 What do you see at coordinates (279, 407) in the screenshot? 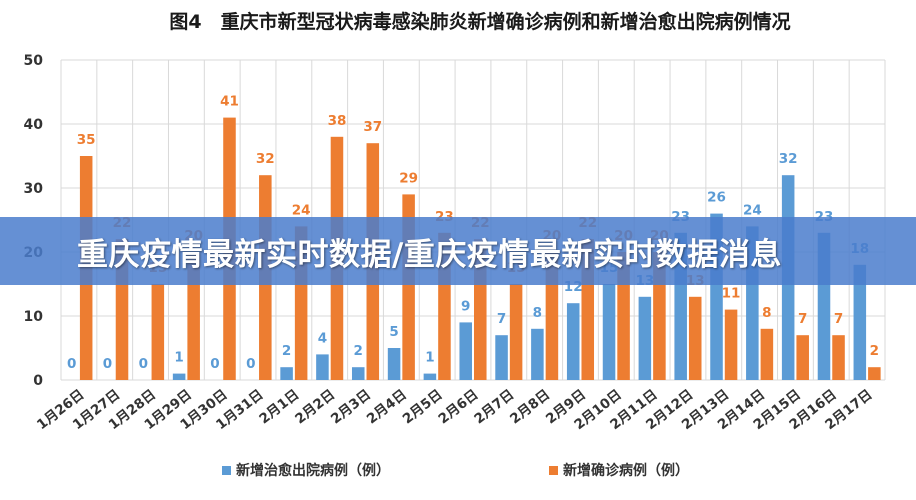
I see `x-category-label: 2月1日` at bounding box center [279, 407].